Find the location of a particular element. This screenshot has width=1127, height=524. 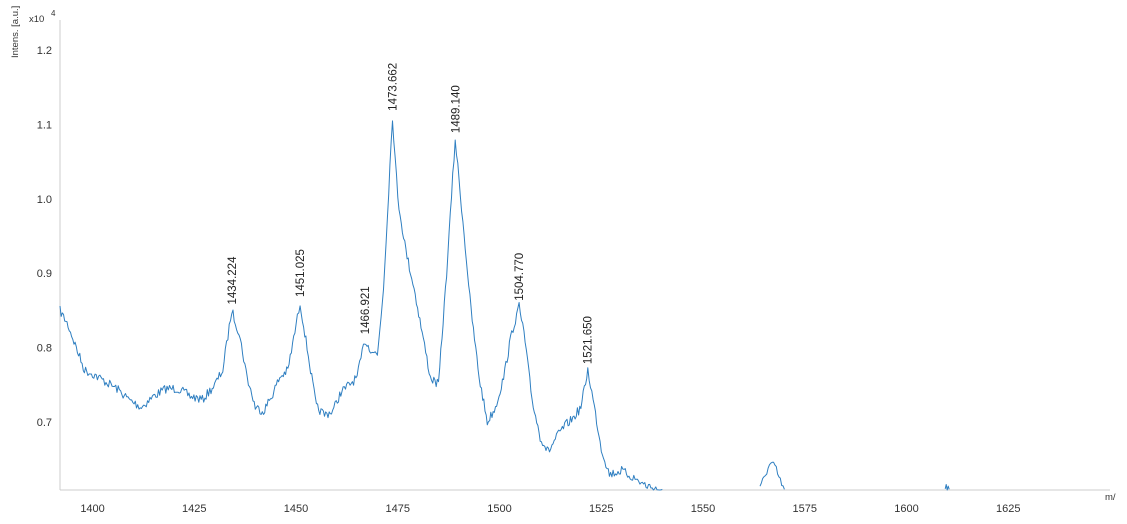

x-tick-label-0: 1400 is located at coordinates (92, 509).